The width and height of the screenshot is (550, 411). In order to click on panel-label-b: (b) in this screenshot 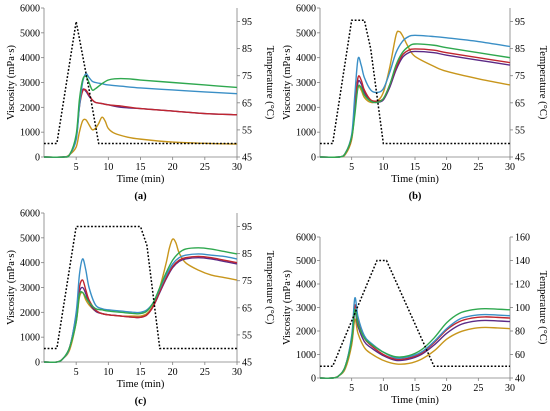, I will do `click(415, 196)`.